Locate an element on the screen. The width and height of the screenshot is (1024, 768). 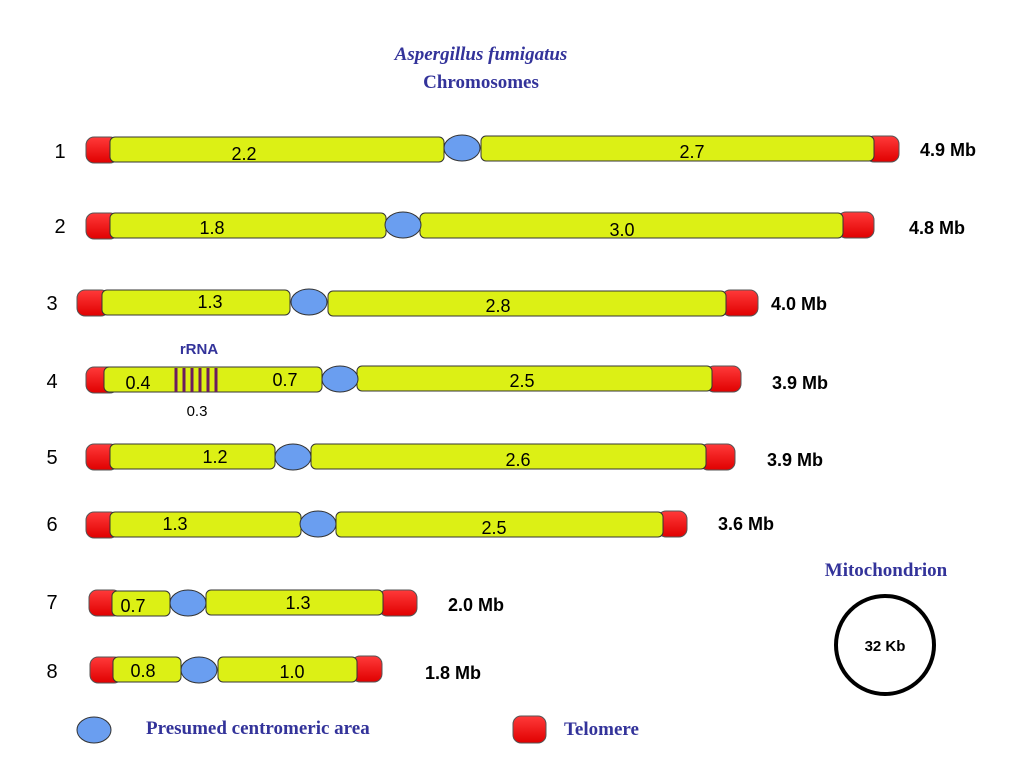
chromosome-1: 1 2.2 2.7 4.9 Mb is located at coordinates (515, 149).